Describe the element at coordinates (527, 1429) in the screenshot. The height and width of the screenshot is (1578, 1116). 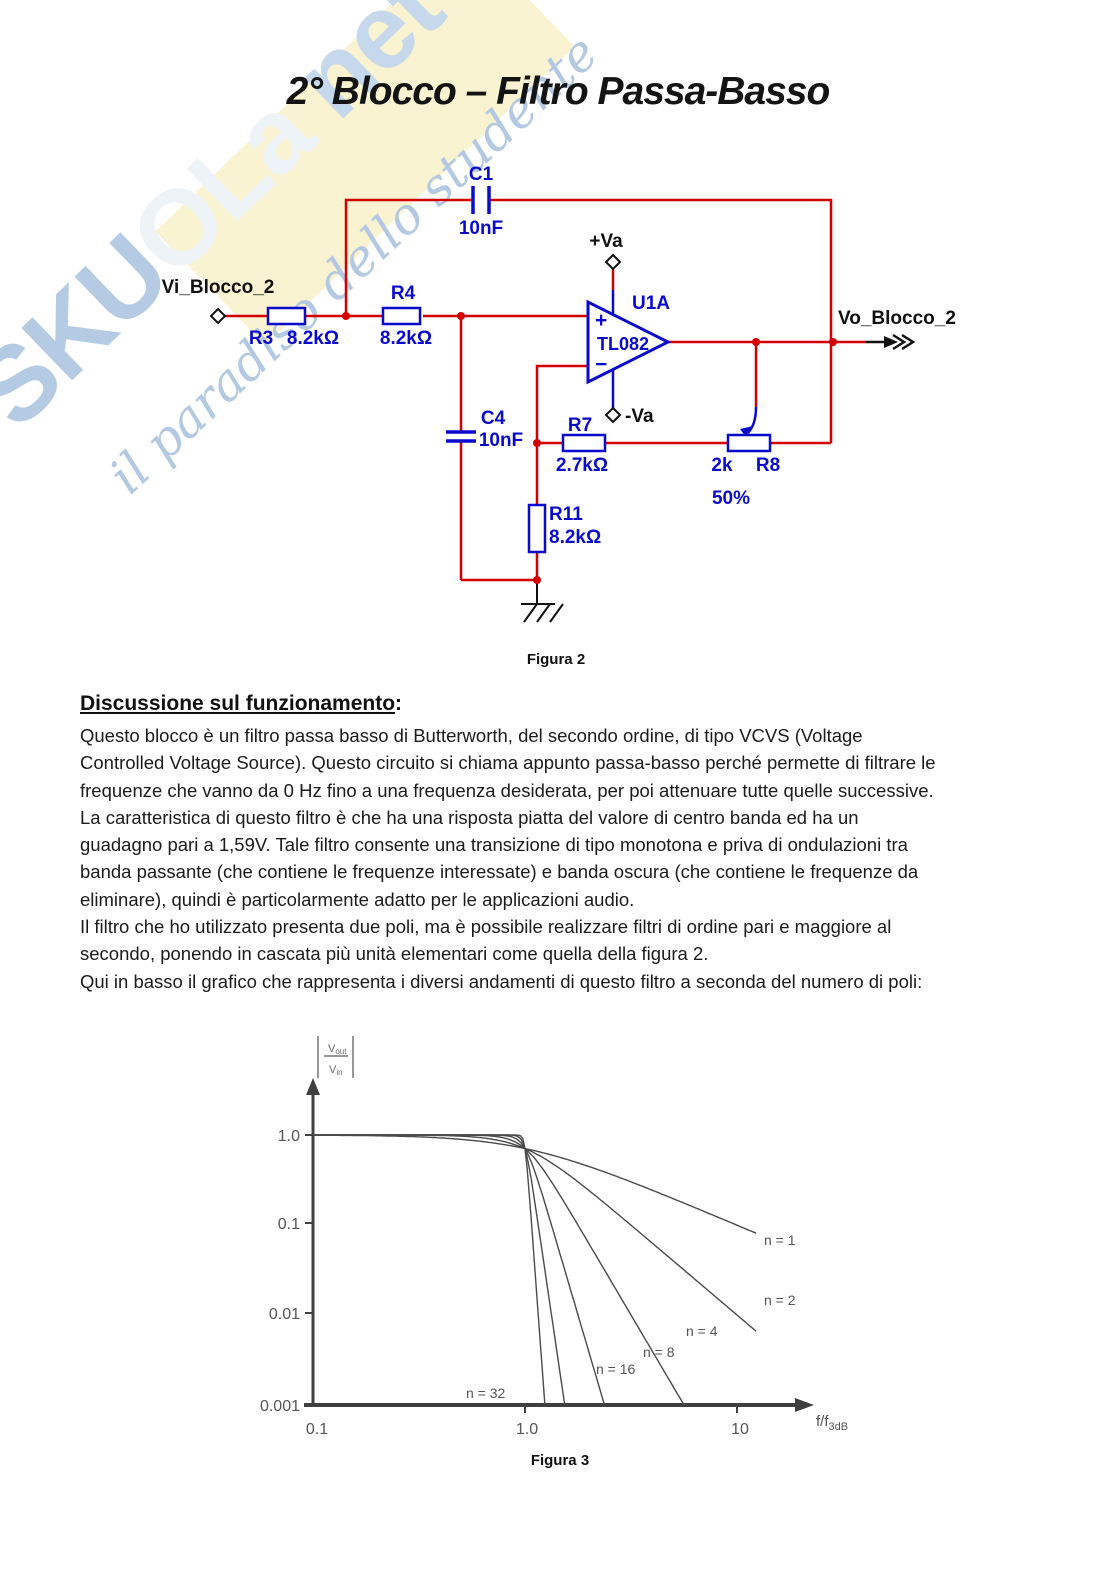
I see `x-tick-2: 1.0` at that location.